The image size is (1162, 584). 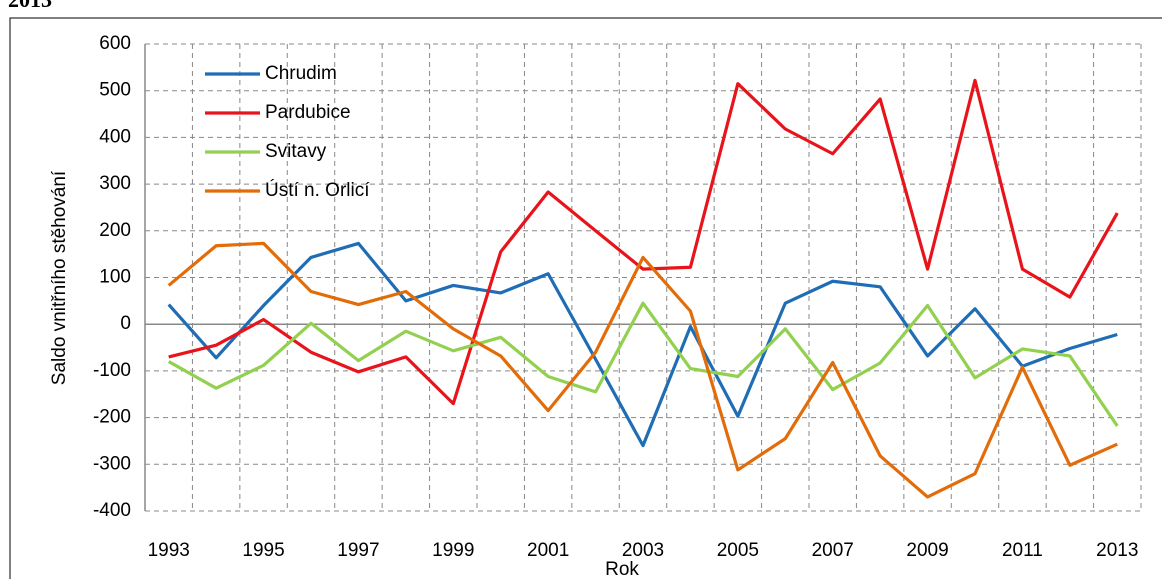 I want to click on x-tick-label: 2011, so click(x=1022, y=550).